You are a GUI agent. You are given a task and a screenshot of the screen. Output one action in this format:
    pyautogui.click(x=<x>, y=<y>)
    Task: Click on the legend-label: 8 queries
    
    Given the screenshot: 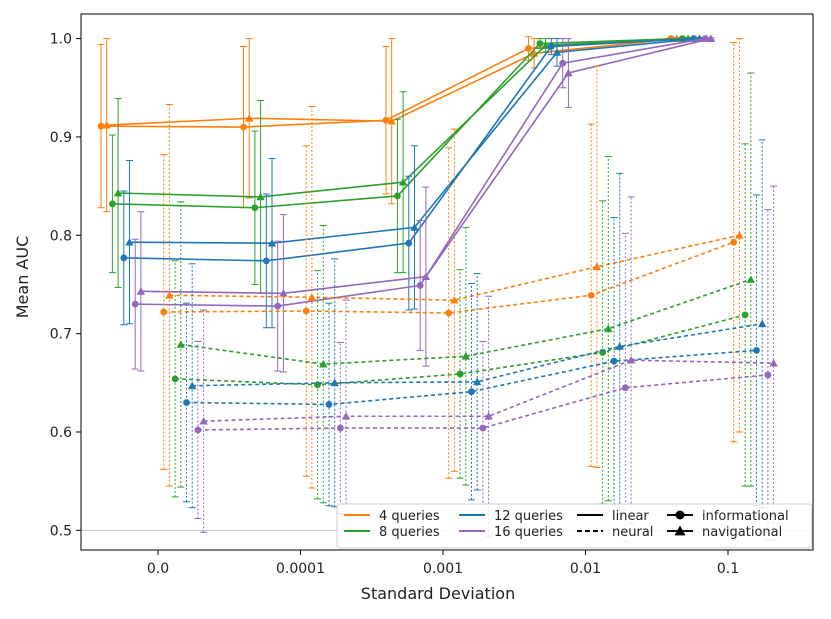 What is the action you would take?
    pyautogui.click(x=409, y=532)
    